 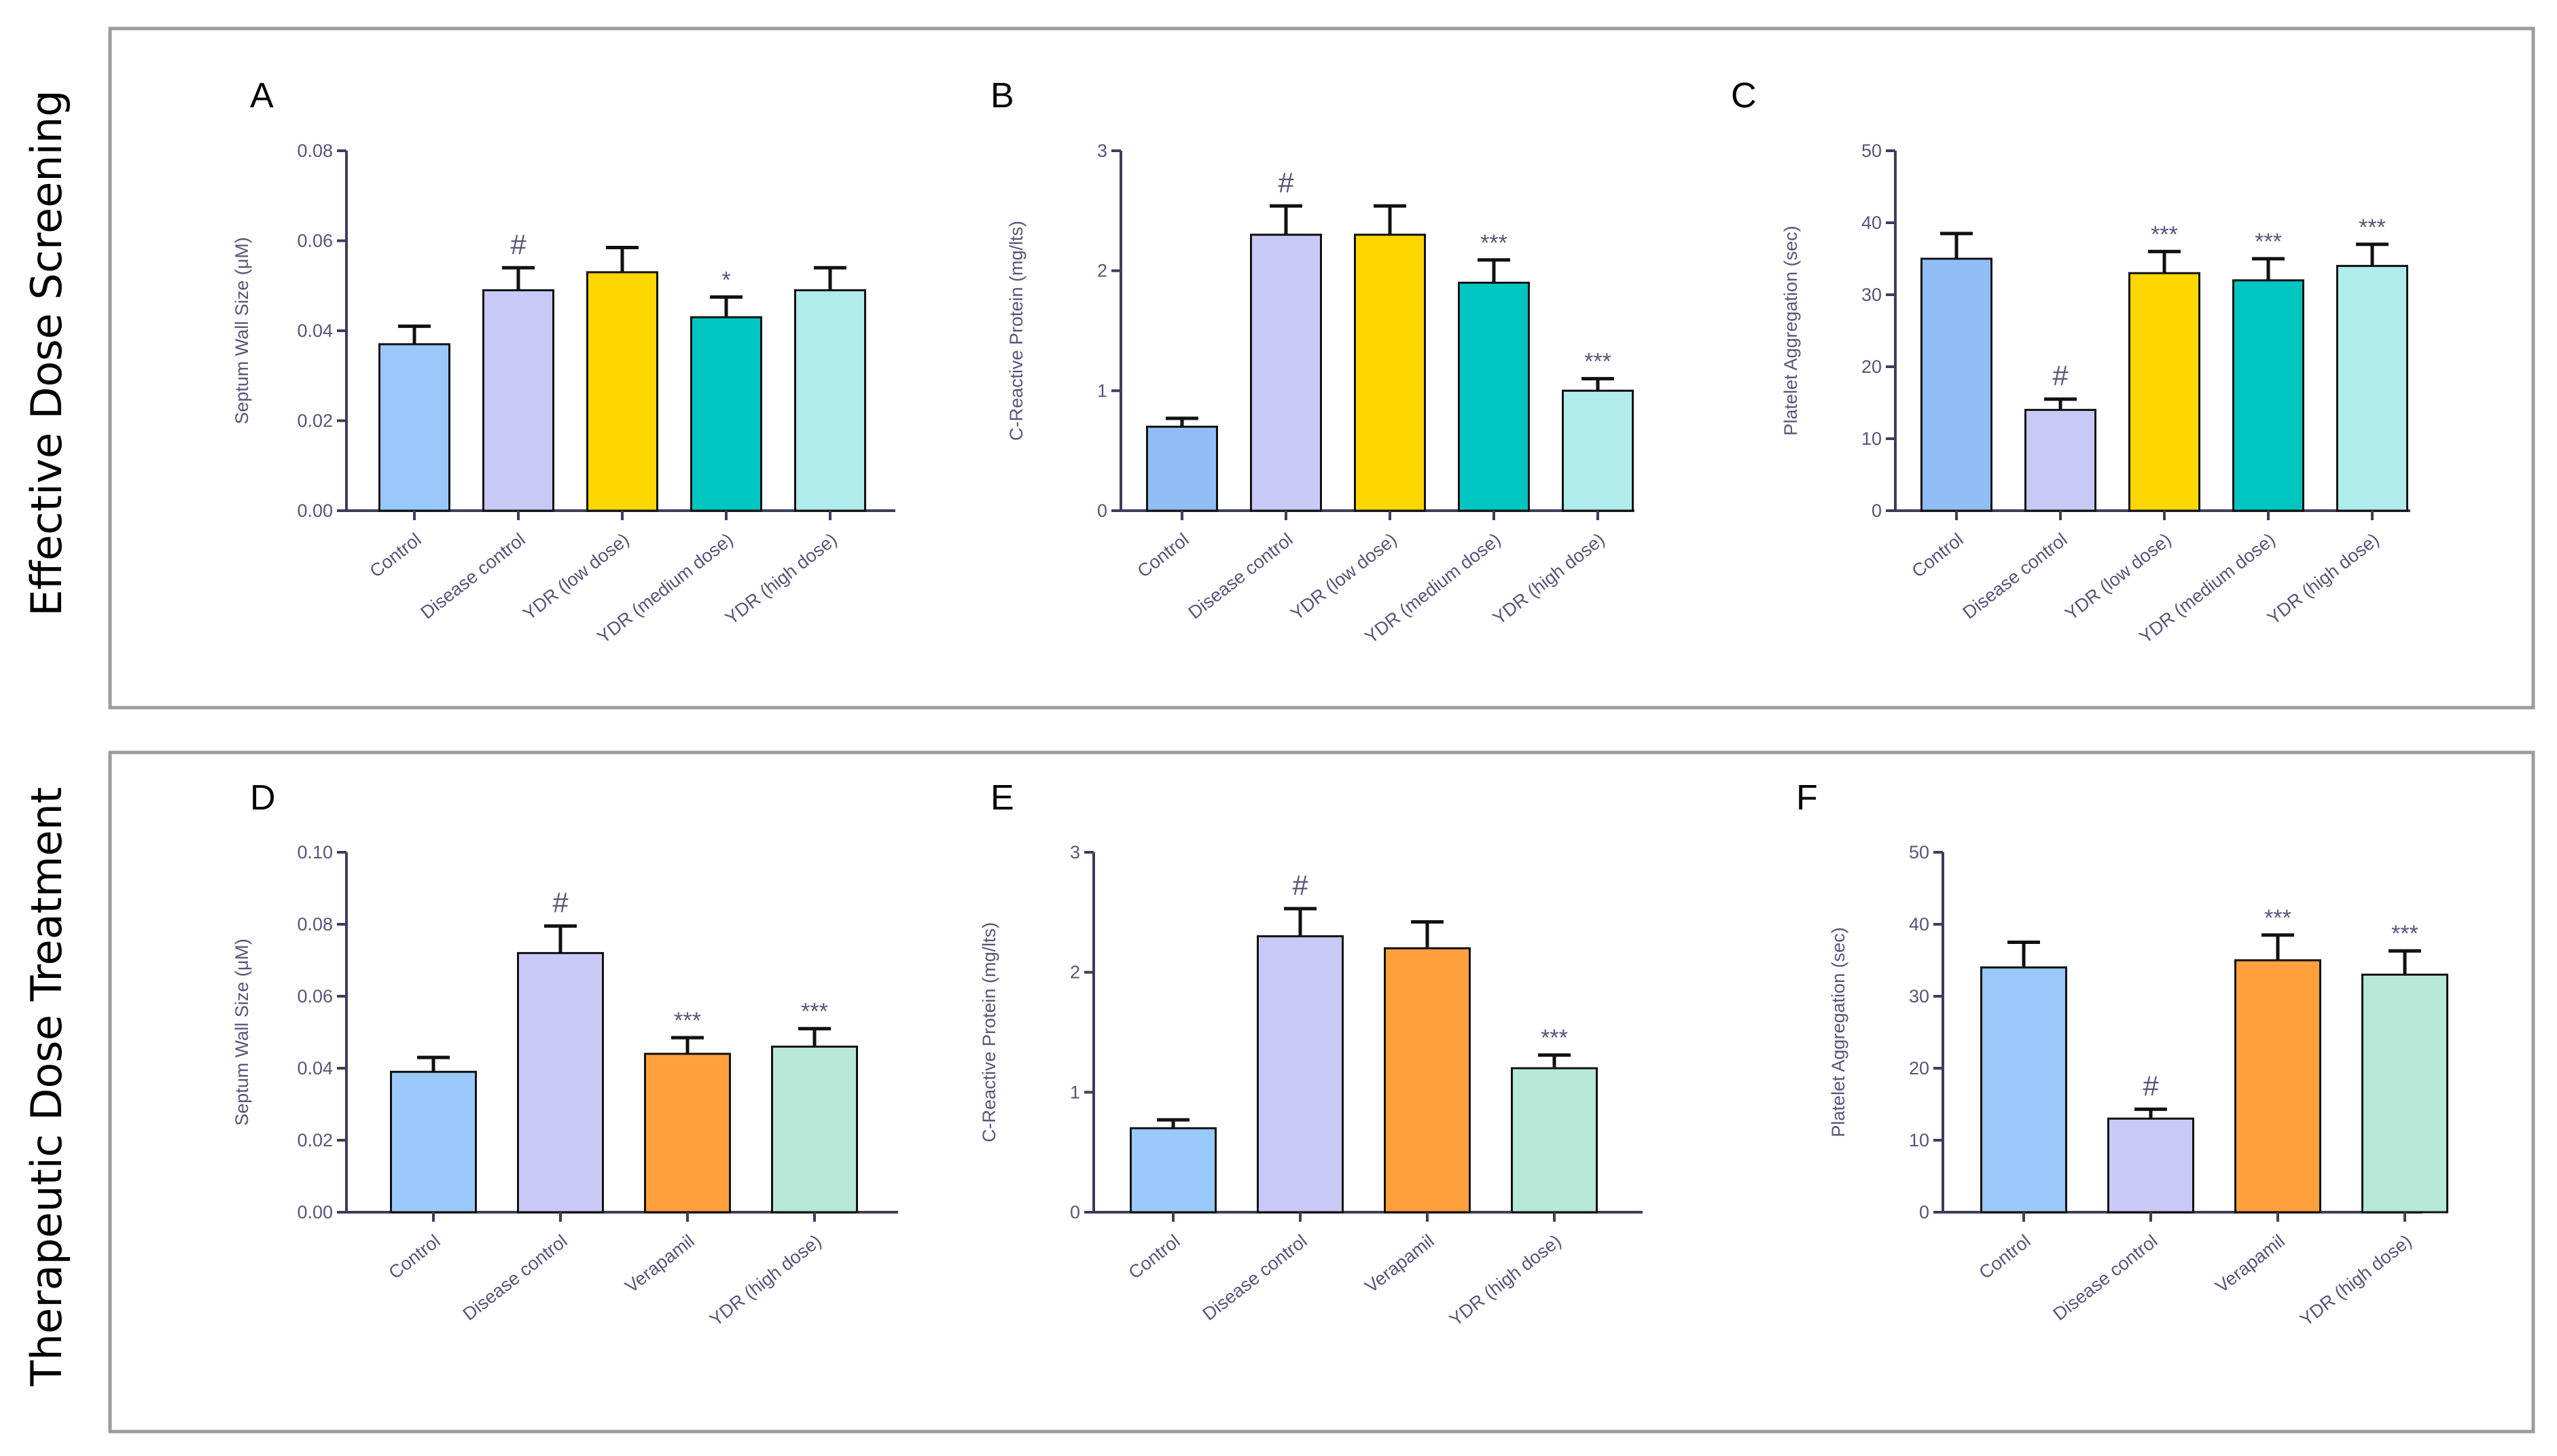 What do you see at coordinates (1871, 223) in the screenshot?
I see `y-tick-label: 40` at bounding box center [1871, 223].